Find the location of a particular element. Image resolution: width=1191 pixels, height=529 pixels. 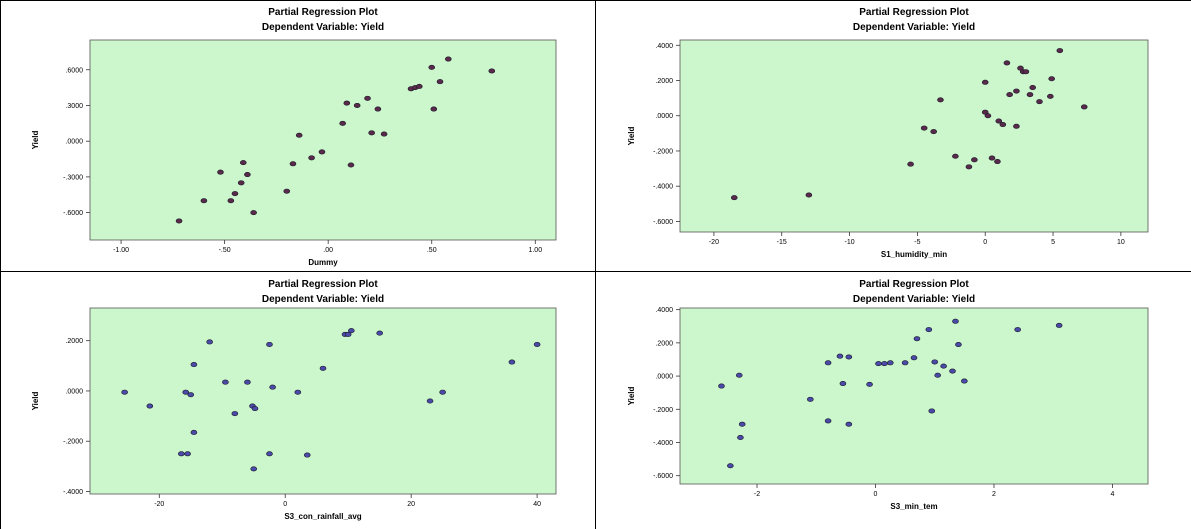

x-tick-label: -15 is located at coordinates (782, 242).